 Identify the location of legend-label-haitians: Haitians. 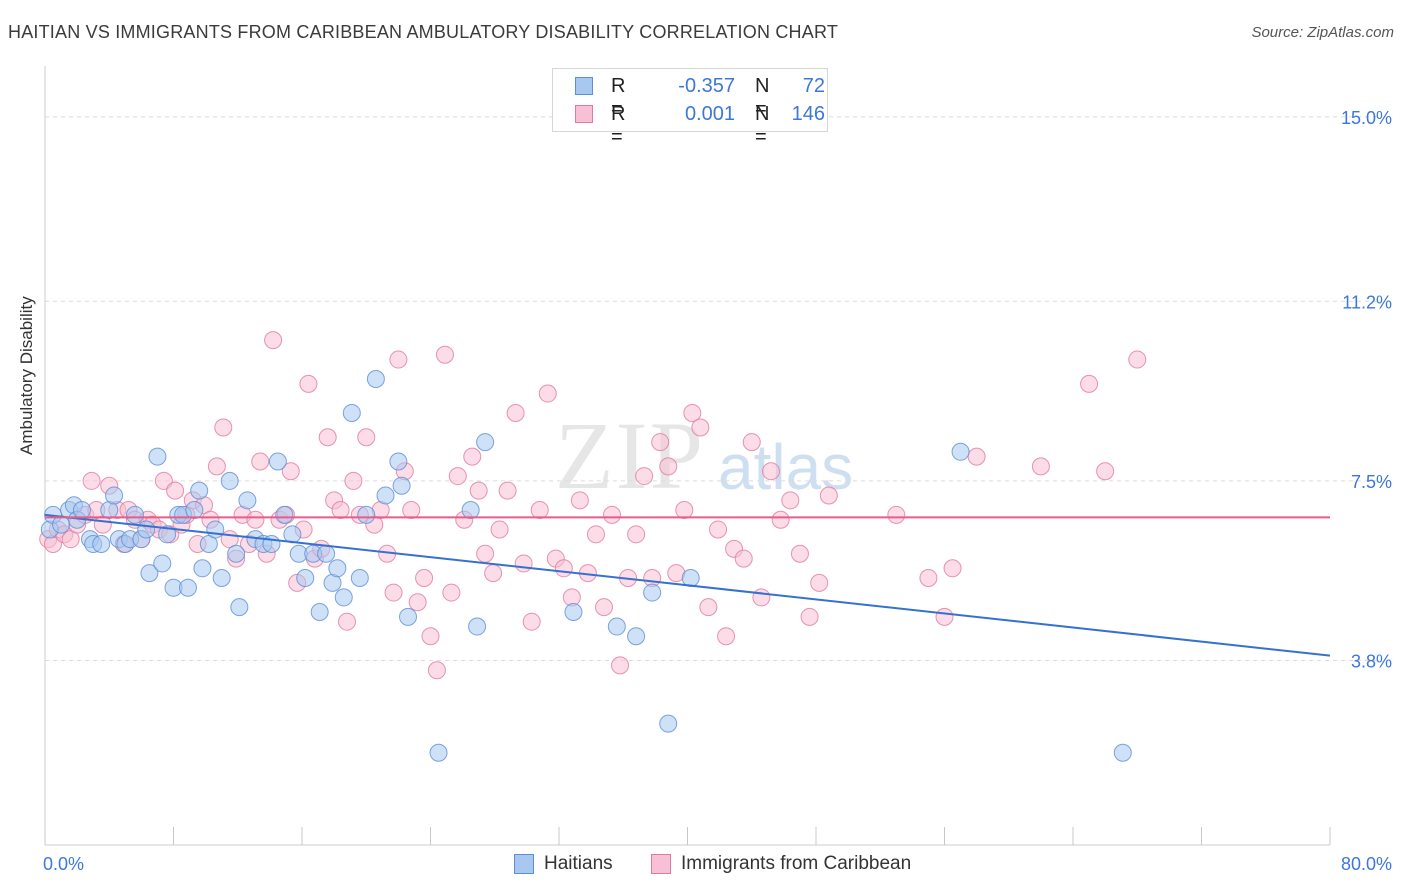
(578, 863).